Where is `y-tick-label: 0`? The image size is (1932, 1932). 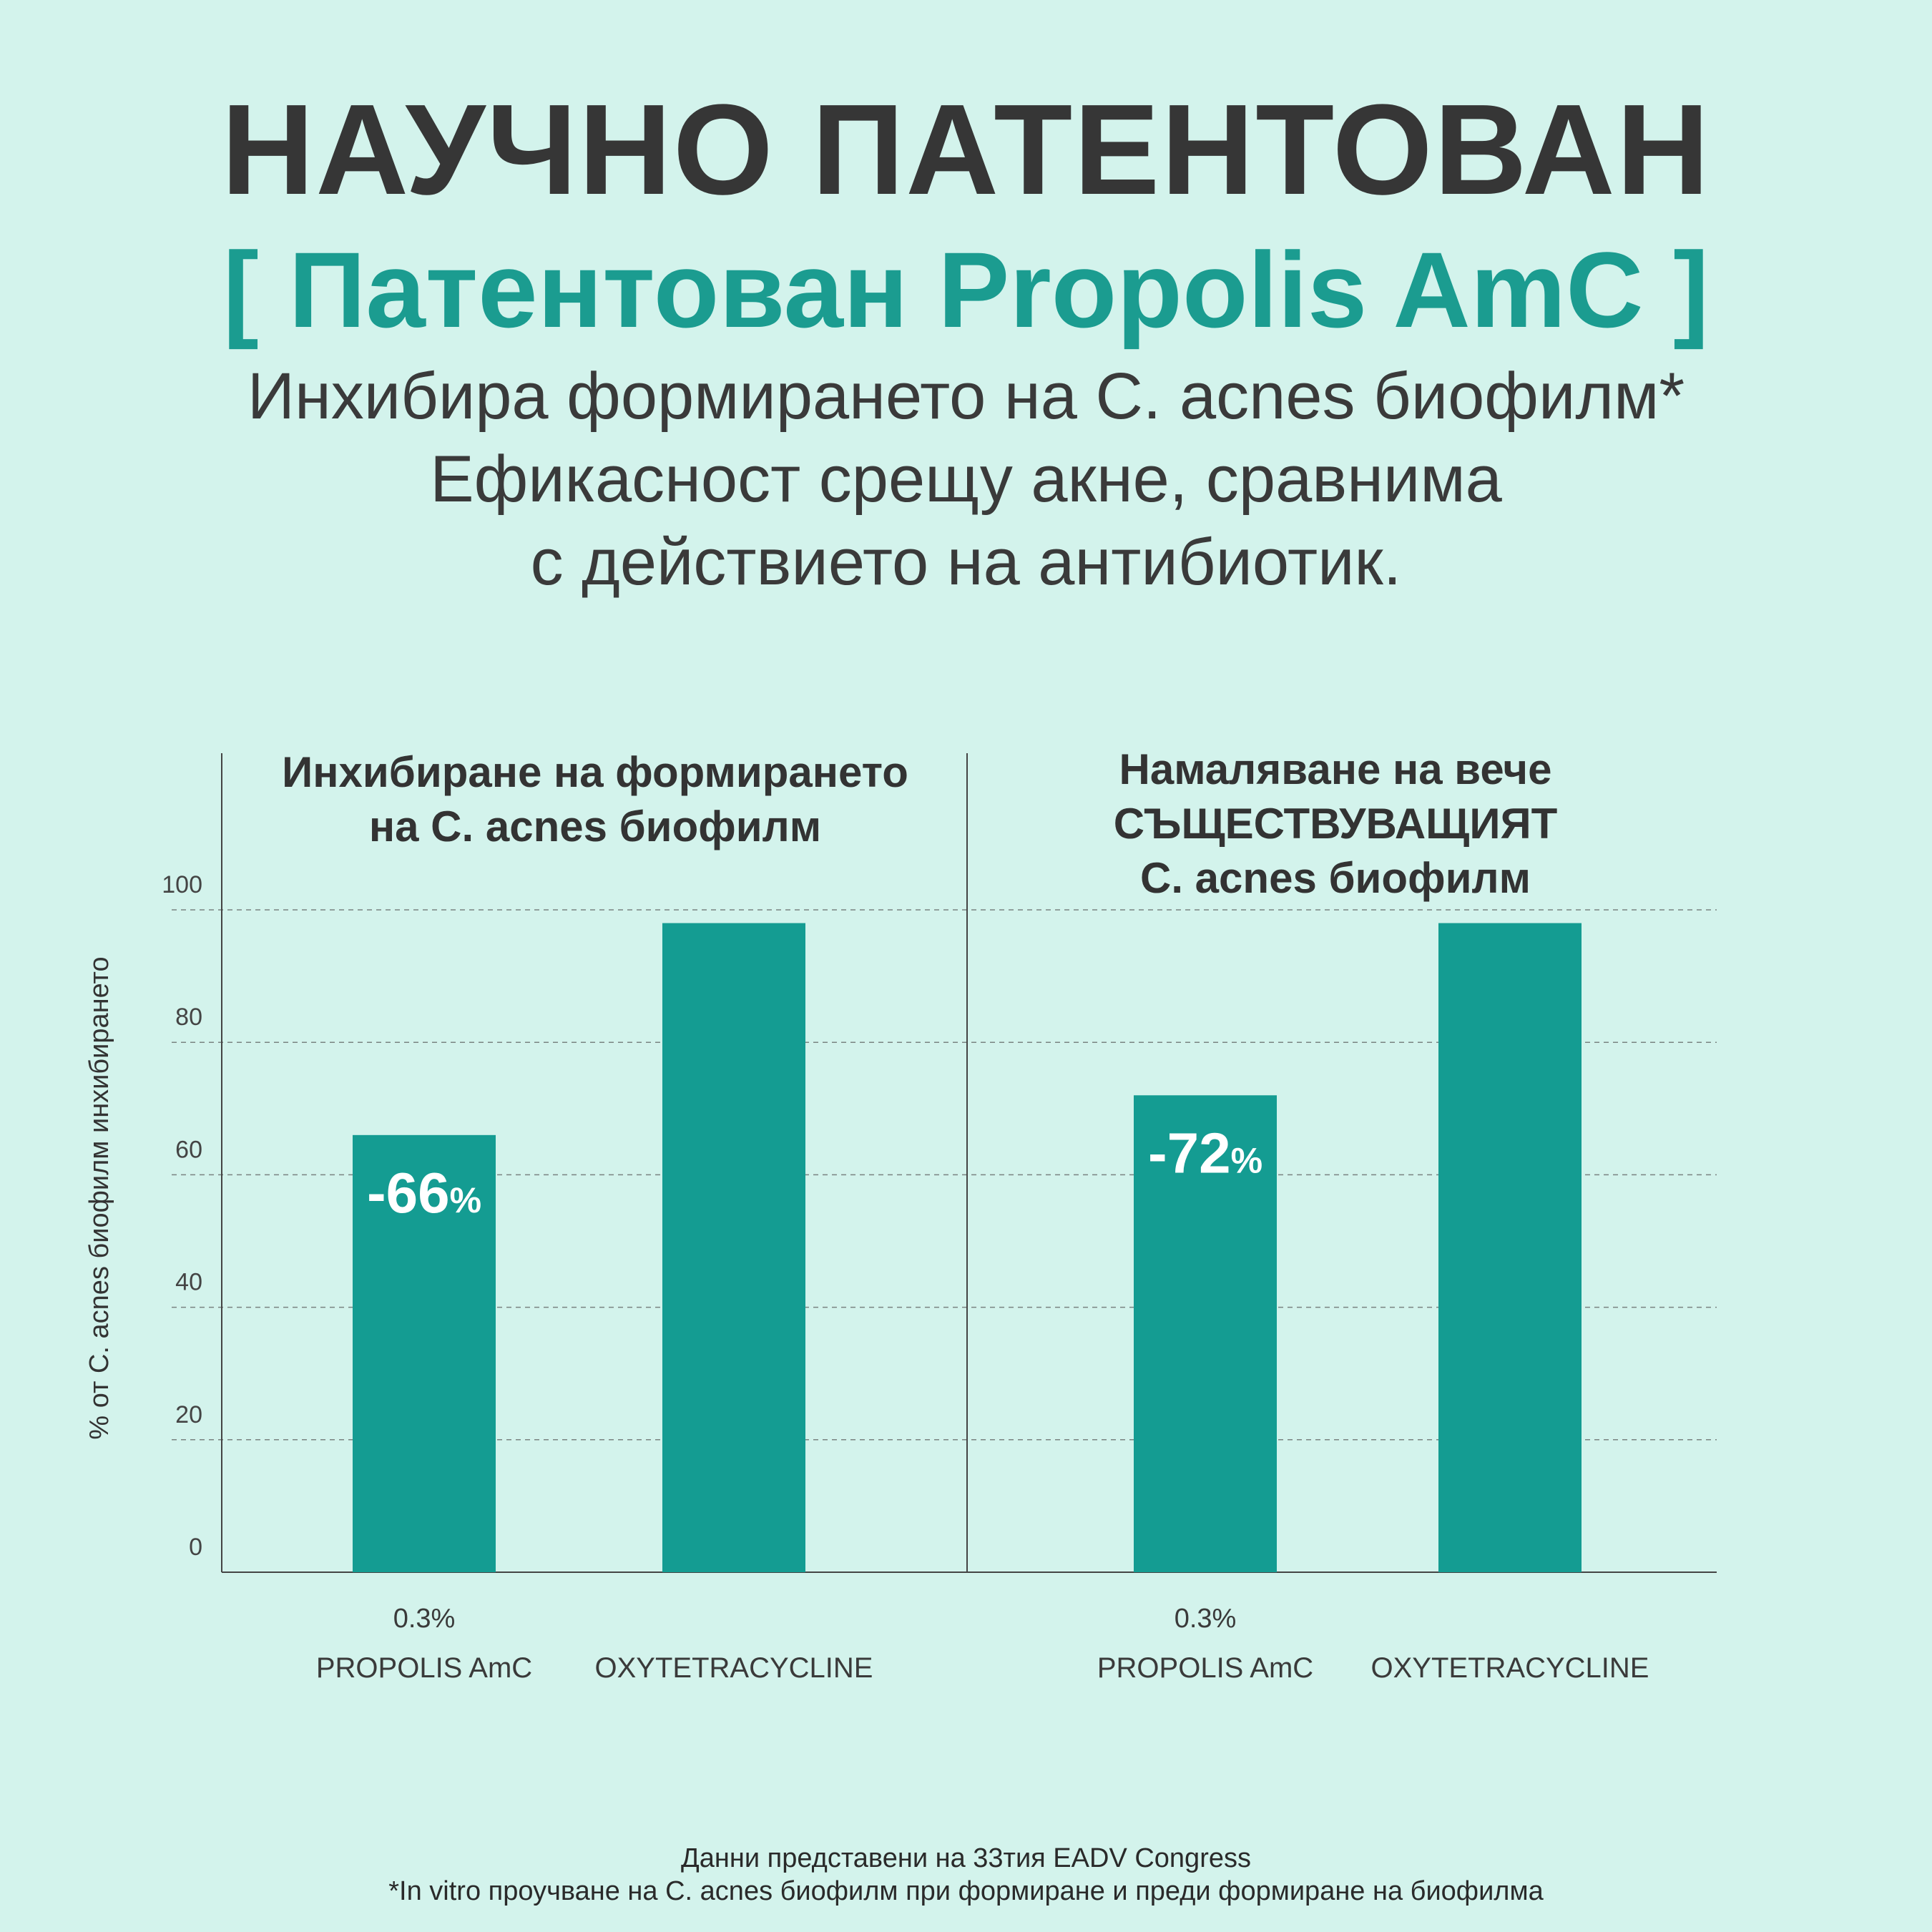
y-tick-label: 0 is located at coordinates (196, 1547).